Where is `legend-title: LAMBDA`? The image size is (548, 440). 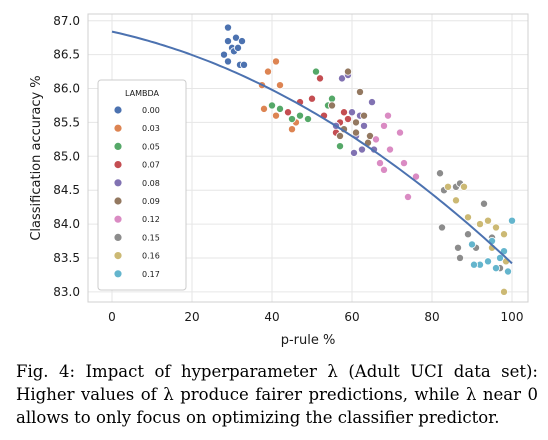
legend-title: LAMBDA is located at coordinates (142, 93).